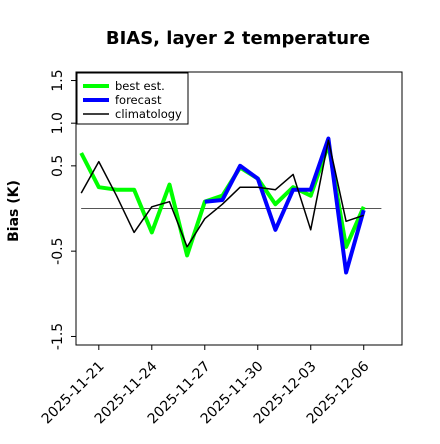  I want to click on chart-title: BIAS, layer 2 temperature, so click(238, 38).